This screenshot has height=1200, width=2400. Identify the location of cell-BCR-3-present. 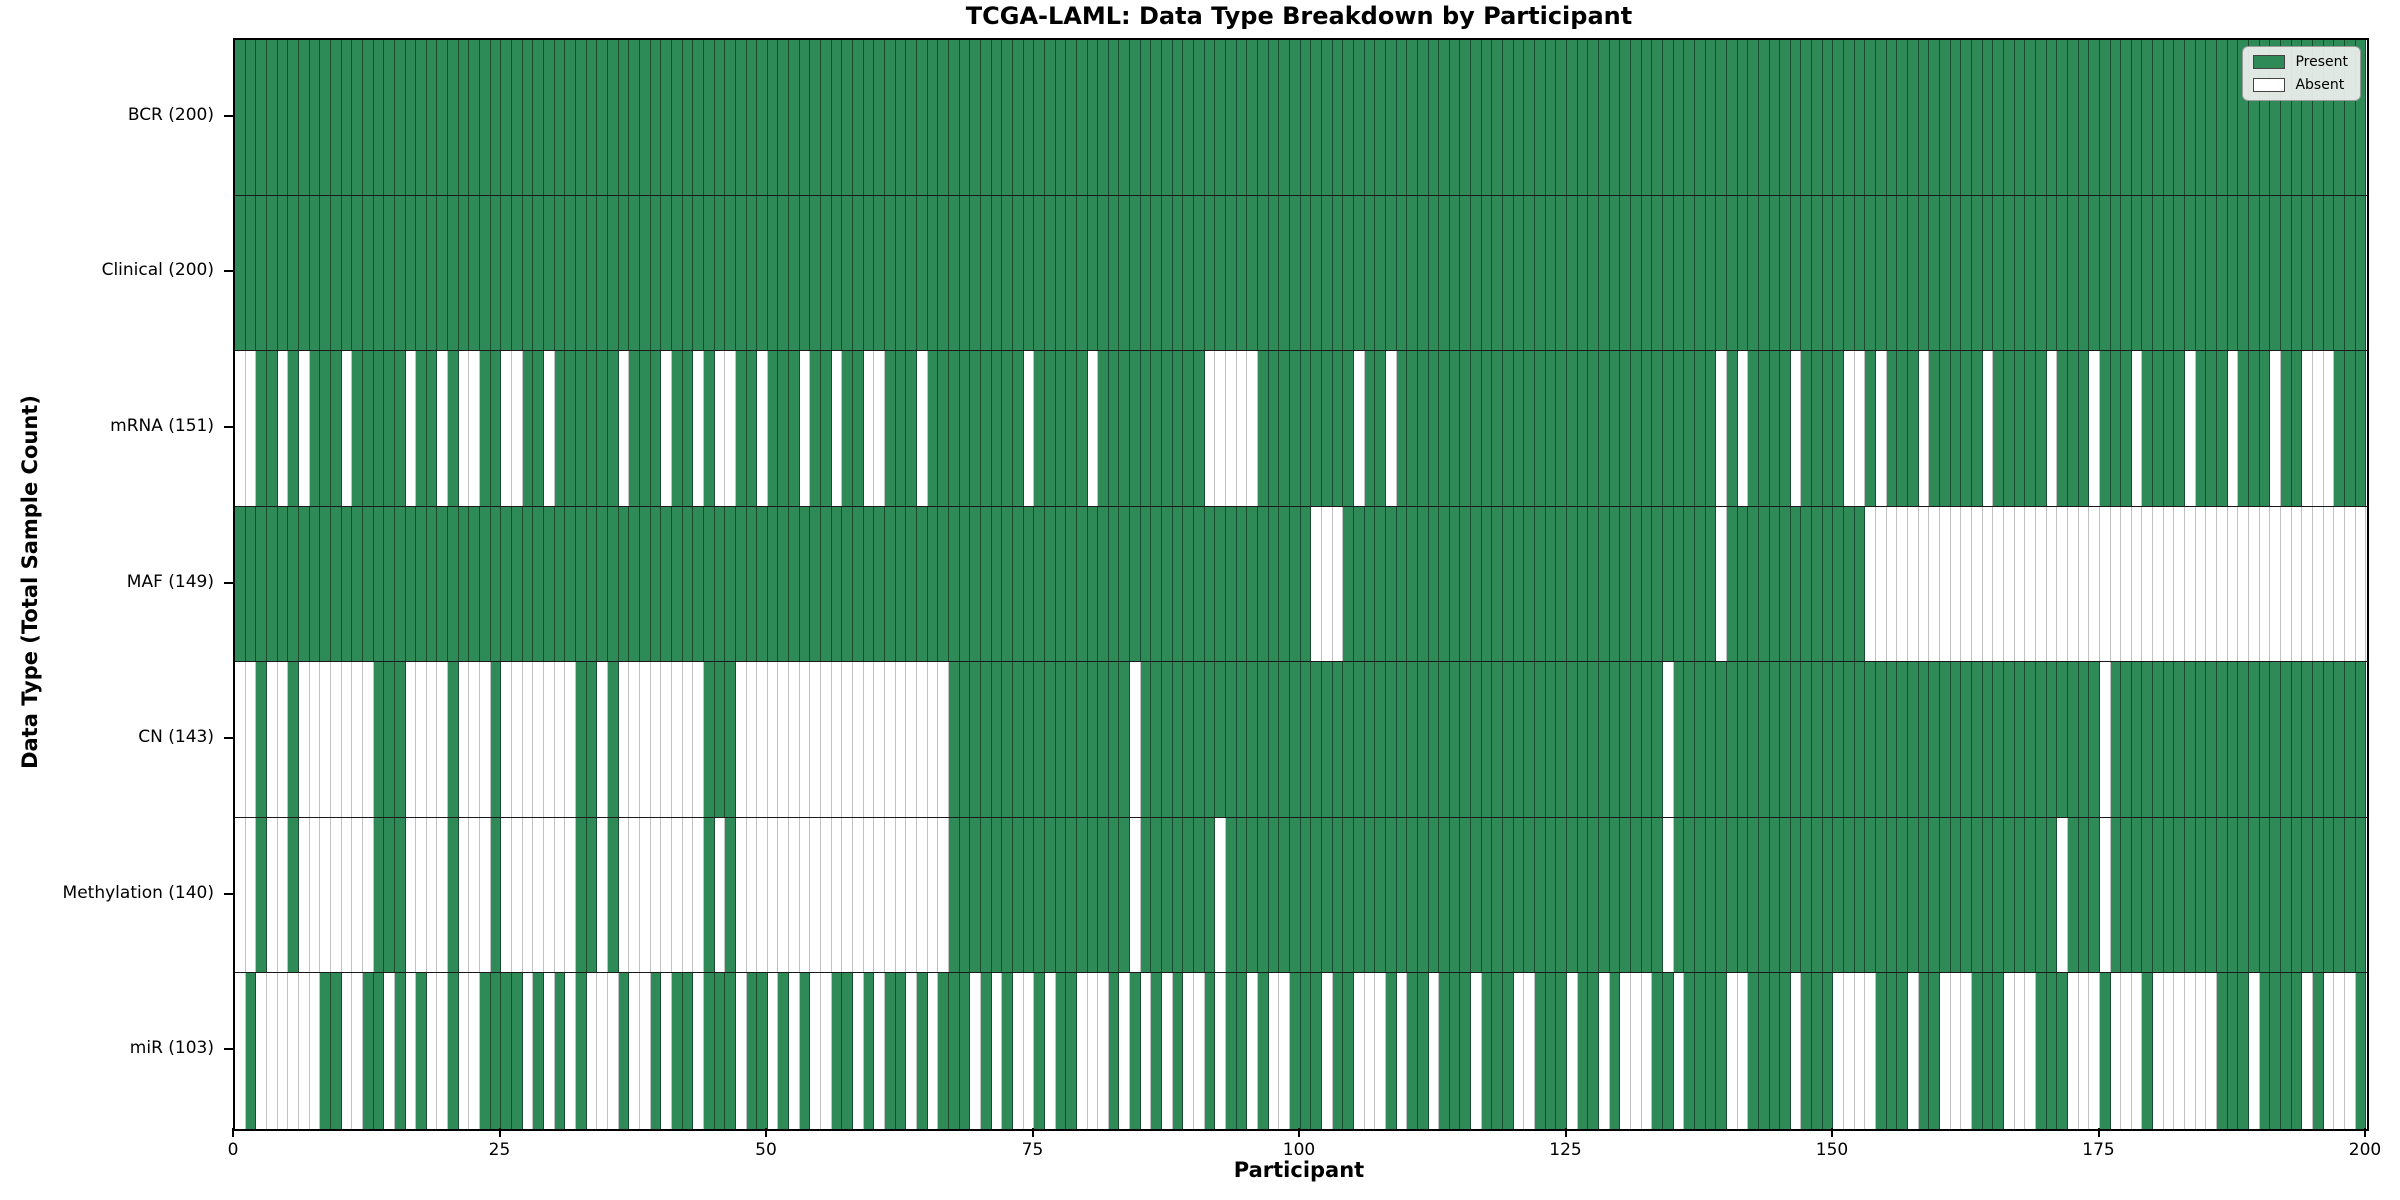
(272, 117).